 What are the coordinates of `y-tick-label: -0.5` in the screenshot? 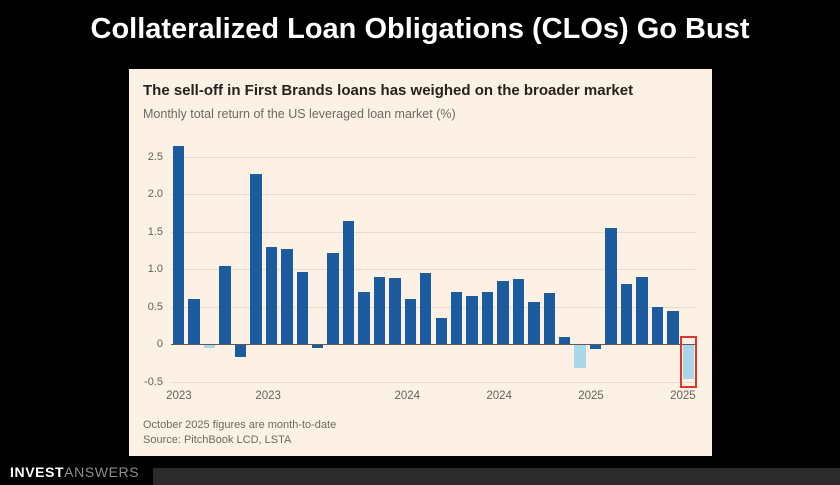 It's located at (153, 382).